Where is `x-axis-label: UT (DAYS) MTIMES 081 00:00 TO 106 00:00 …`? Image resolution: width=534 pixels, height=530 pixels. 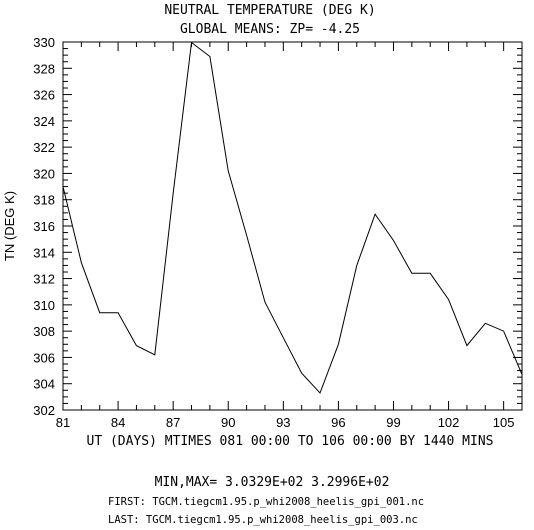
x-axis-label: UT (DAYS) MTIMES 081 00:00 TO 106 00:00 … is located at coordinates (290, 441).